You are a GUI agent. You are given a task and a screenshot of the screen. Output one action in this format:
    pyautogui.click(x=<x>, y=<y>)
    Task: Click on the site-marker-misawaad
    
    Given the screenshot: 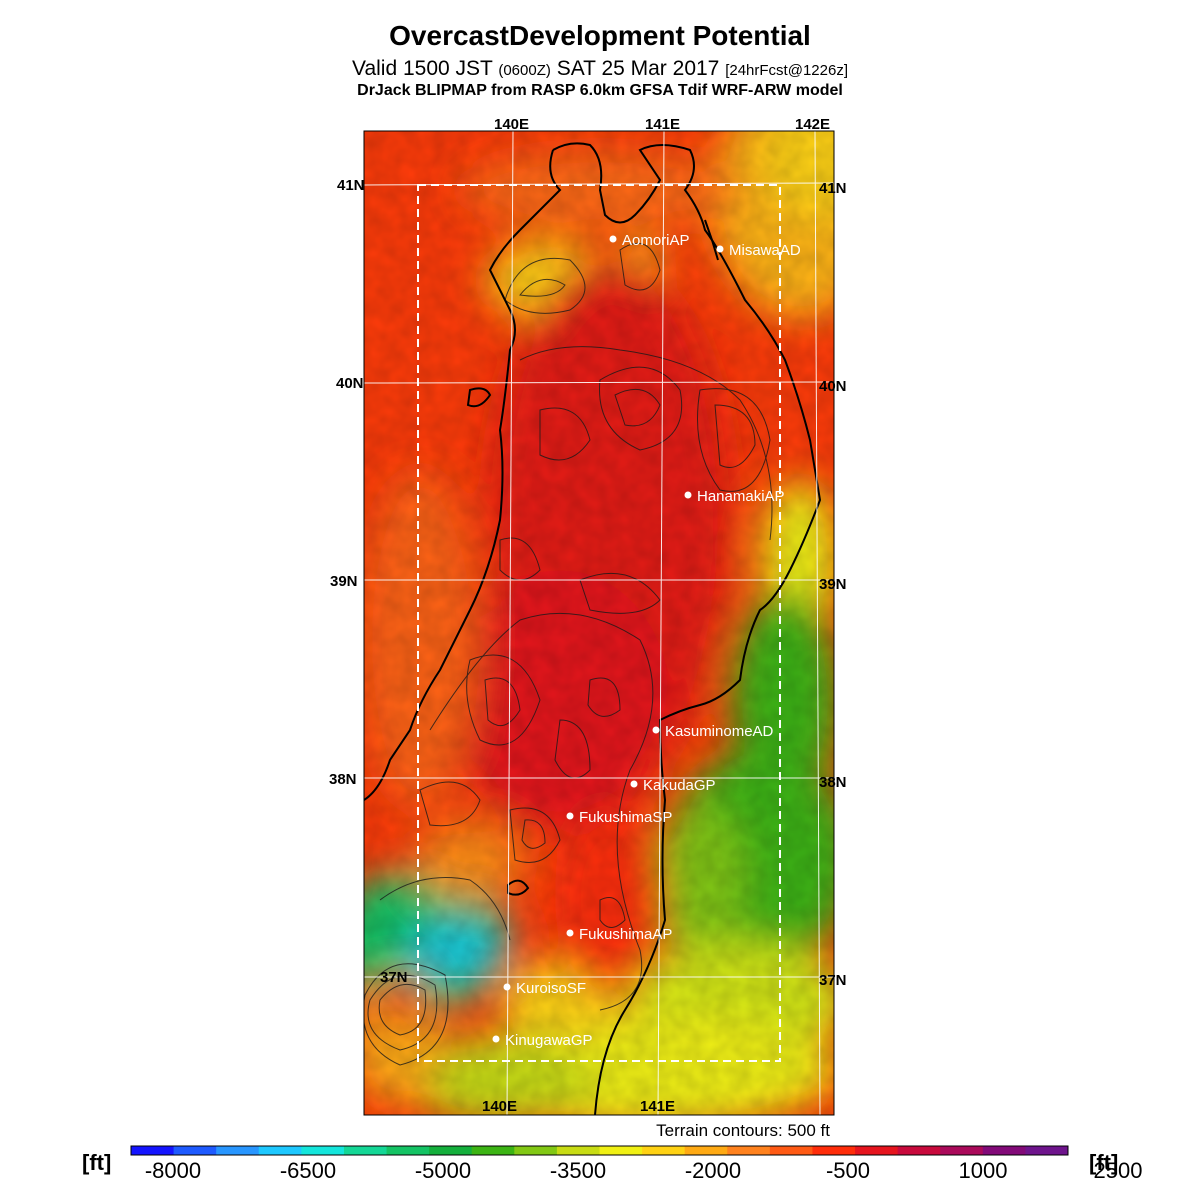 What is the action you would take?
    pyautogui.click(x=720, y=249)
    